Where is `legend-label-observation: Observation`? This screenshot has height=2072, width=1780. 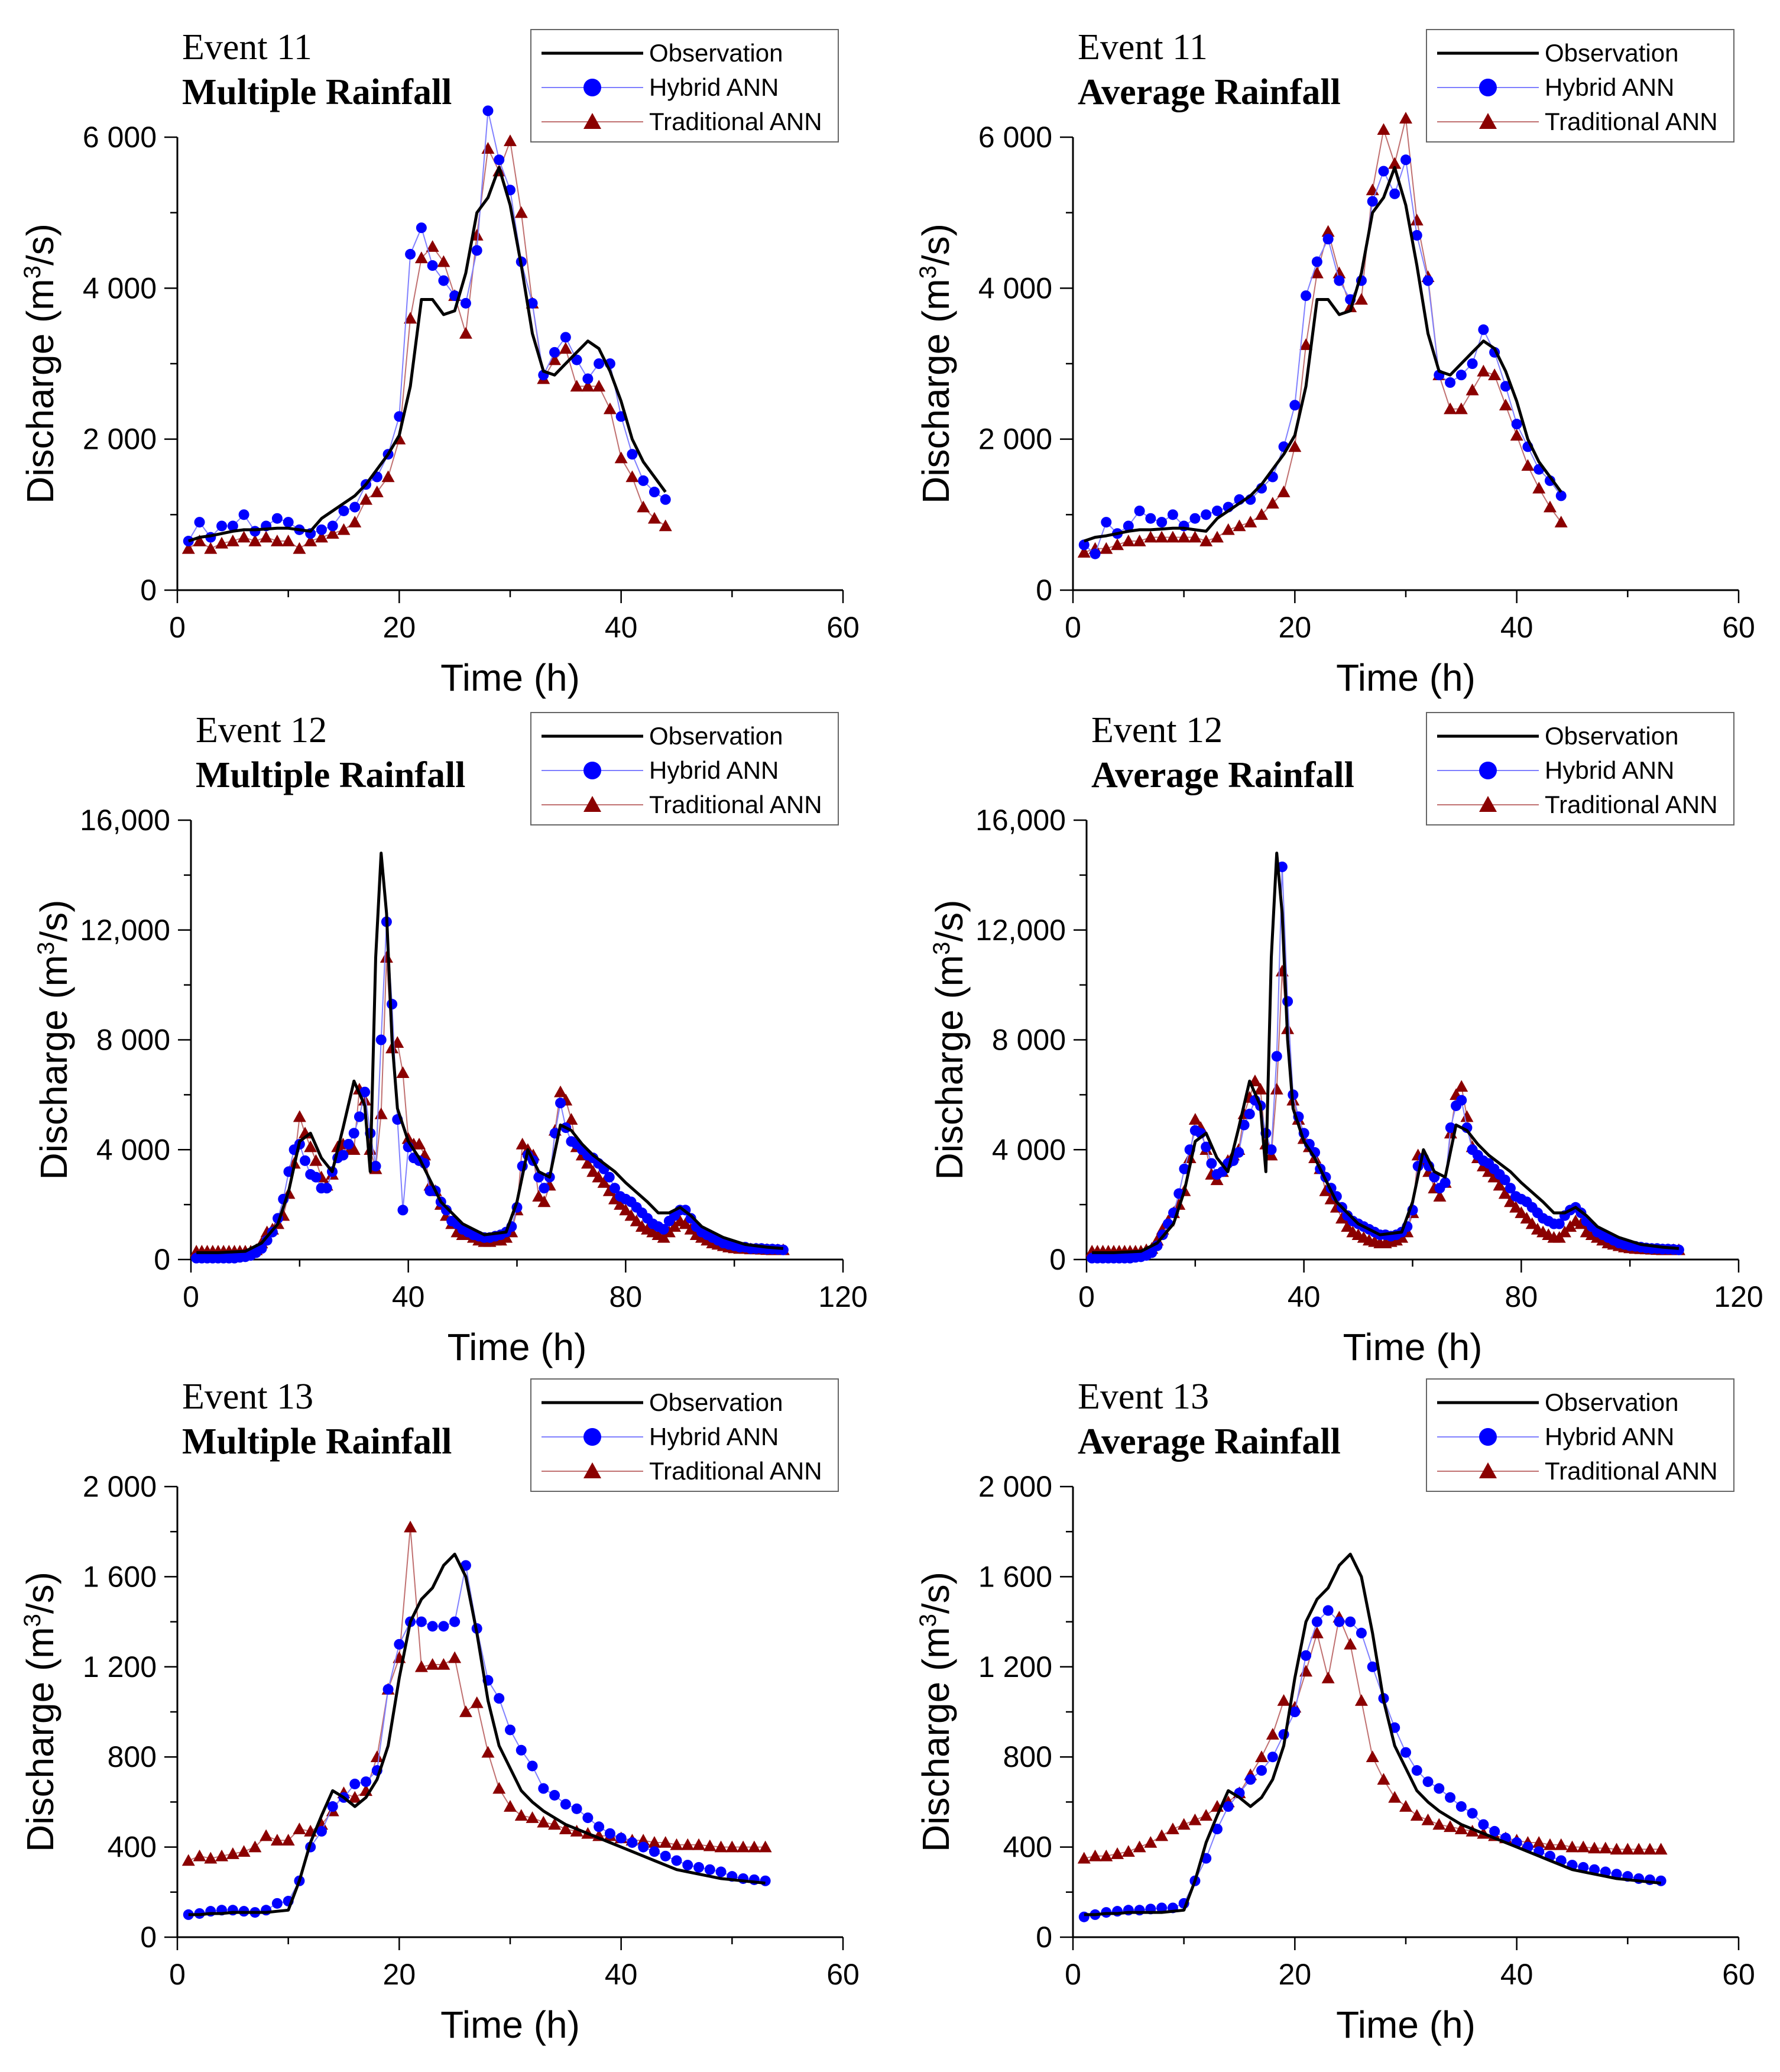 legend-label-observation: Observation is located at coordinates (716, 53).